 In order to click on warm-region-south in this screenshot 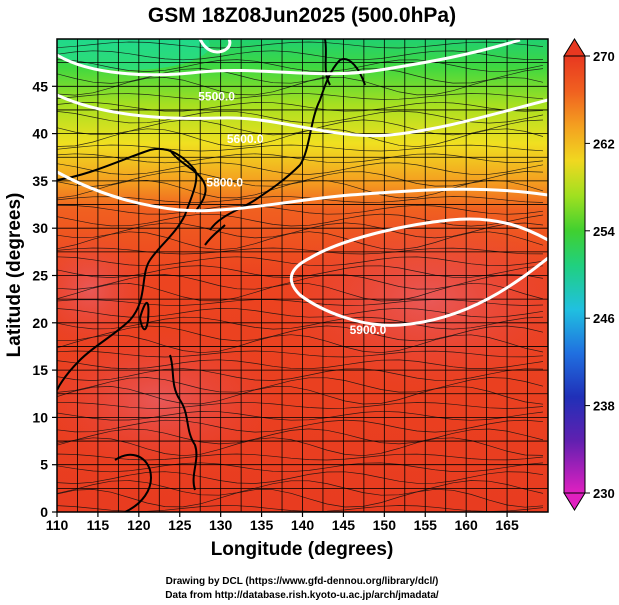, I will do `click(168, 400)`.